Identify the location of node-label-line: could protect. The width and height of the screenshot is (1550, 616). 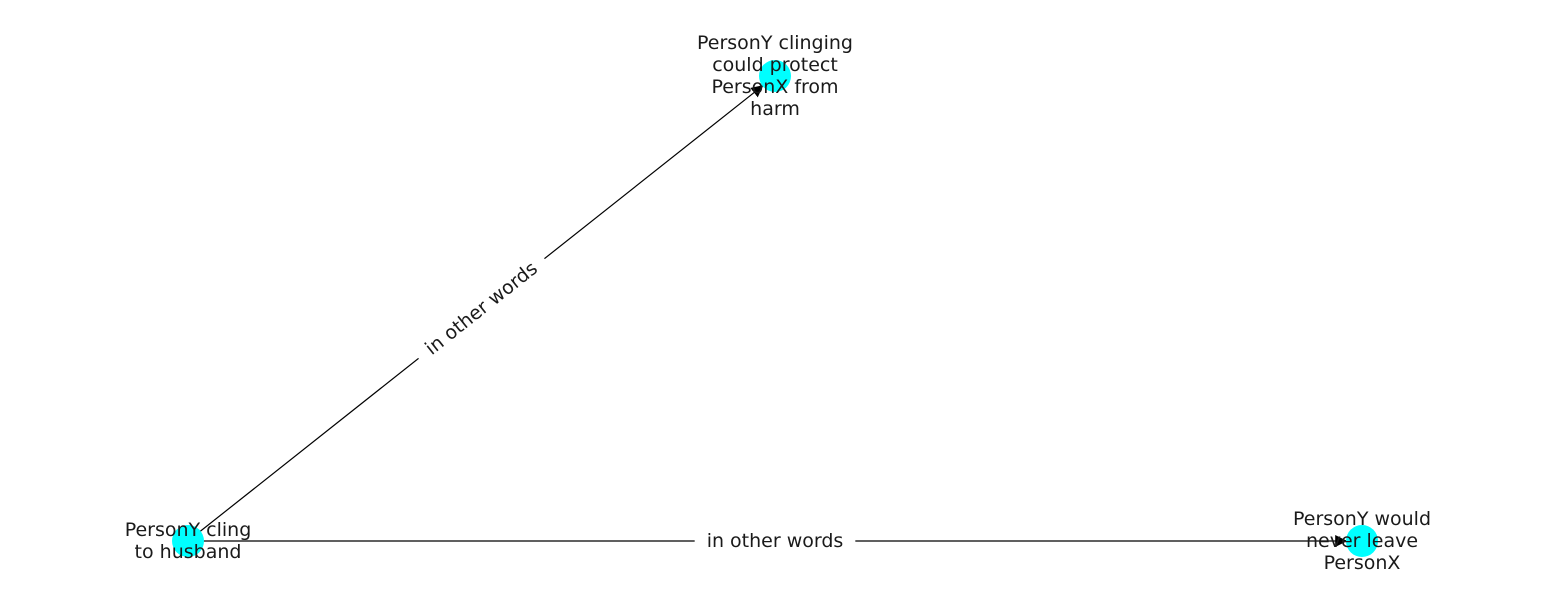
(775, 65).